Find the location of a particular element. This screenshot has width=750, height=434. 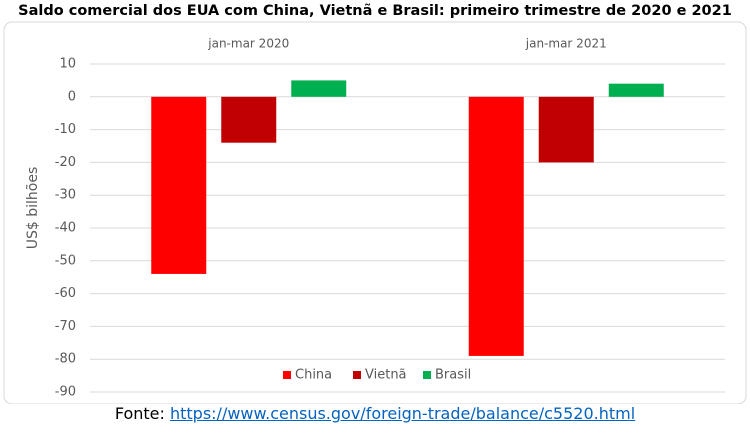

y-tick-label: -10 is located at coordinates (65, 129).